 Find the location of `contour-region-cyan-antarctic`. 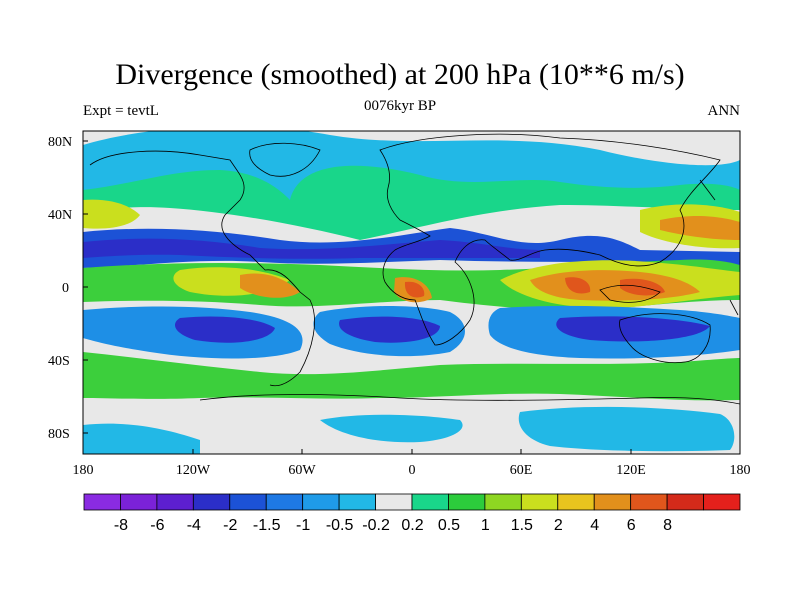

contour-region-cyan-antarctic is located at coordinates (409, 430).